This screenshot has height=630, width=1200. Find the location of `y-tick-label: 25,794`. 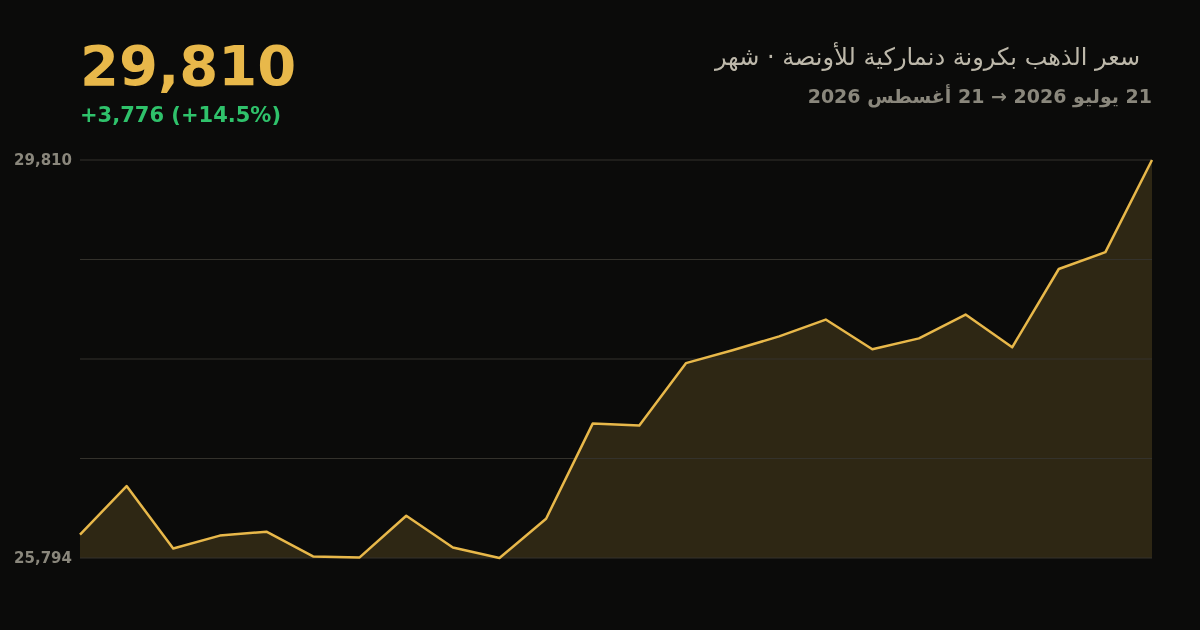

y-tick-label: 25,794 is located at coordinates (43, 558).